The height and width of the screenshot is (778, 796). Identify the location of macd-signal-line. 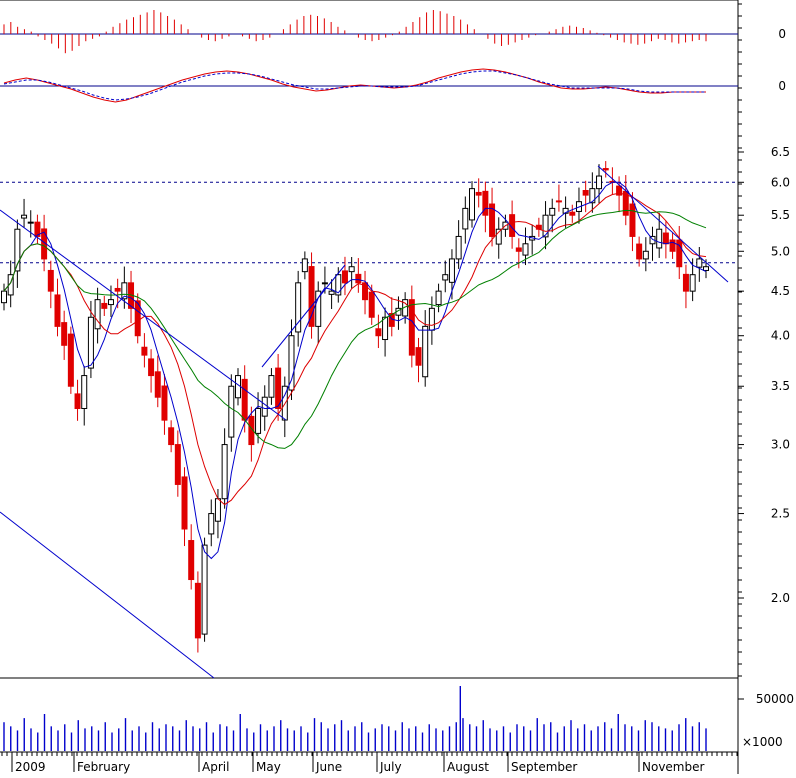
(354, 85).